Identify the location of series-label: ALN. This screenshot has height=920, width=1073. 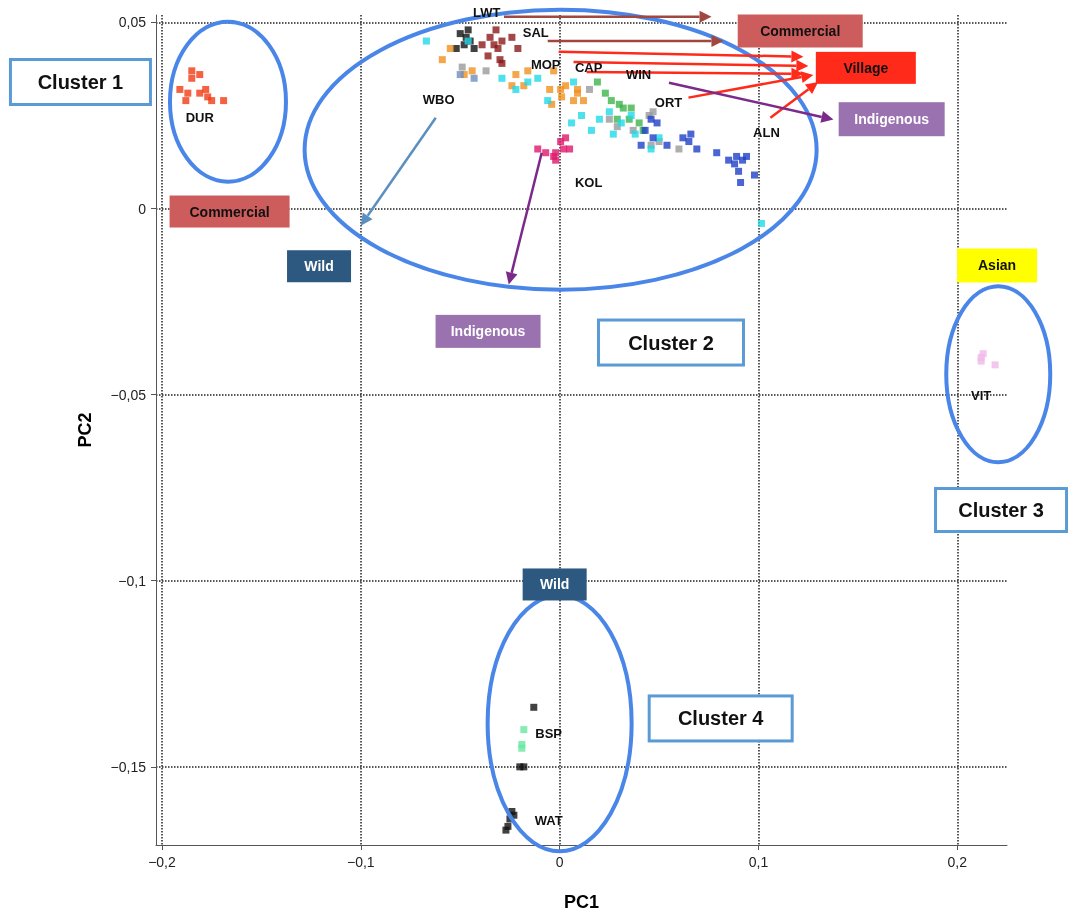
(766, 133).